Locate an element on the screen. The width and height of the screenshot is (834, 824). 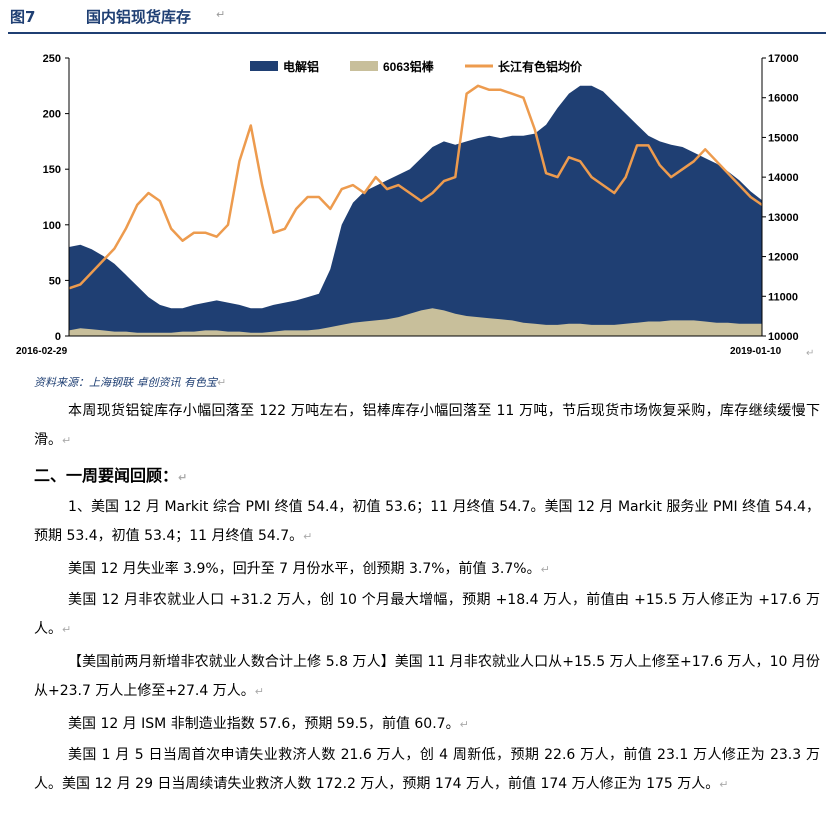
return-mark: ↵ is located at coordinates (221, 14).